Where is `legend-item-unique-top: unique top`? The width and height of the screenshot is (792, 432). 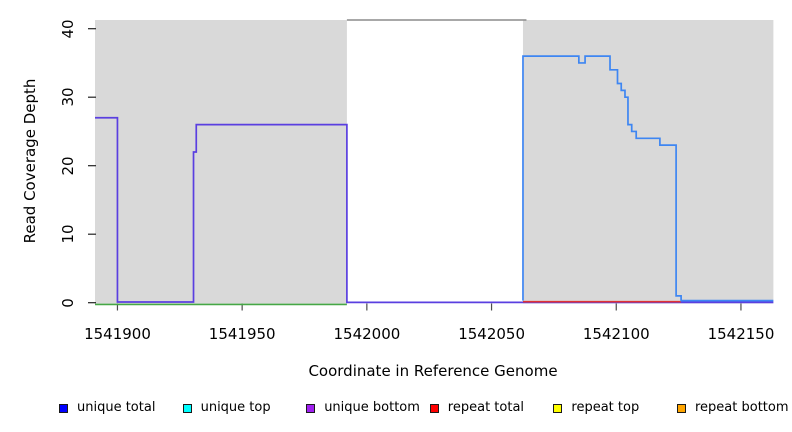 legend-item-unique-top: unique top is located at coordinates (226, 407).